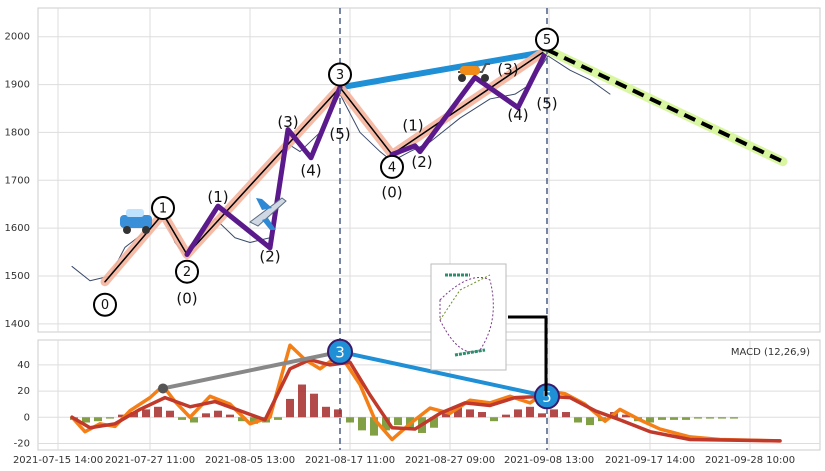 This screenshot has height=471, width=825. I want to click on wave-label: 3, so click(340, 75).